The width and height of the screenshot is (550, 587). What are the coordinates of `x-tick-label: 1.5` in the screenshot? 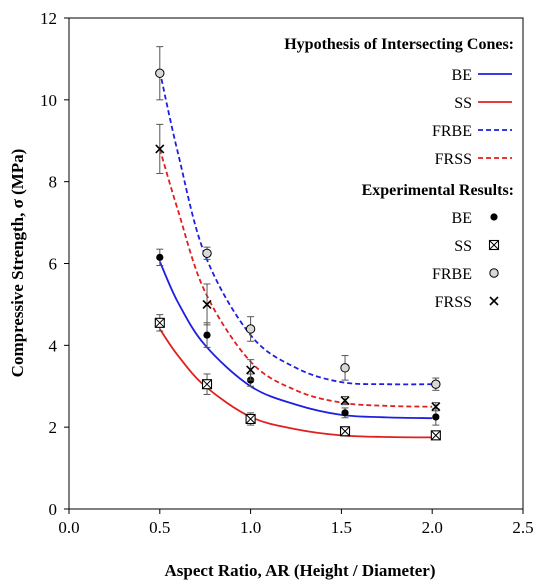 It's located at (341, 527).